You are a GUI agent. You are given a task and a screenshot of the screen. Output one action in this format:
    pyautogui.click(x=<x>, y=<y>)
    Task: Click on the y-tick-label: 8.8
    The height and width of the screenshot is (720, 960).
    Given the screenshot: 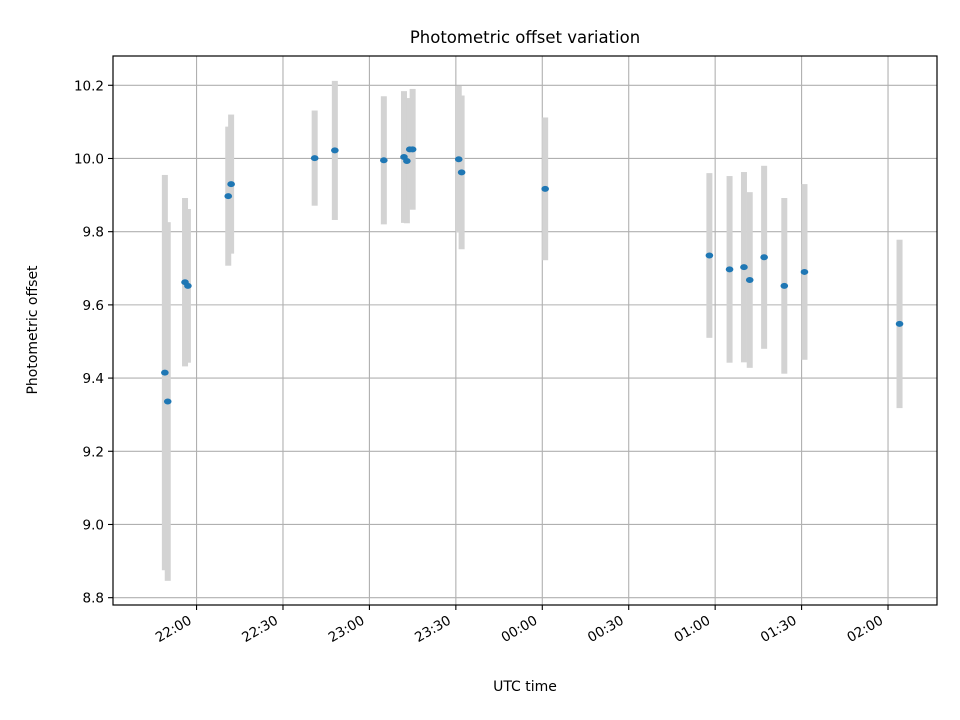 What is the action you would take?
    pyautogui.click(x=93, y=599)
    